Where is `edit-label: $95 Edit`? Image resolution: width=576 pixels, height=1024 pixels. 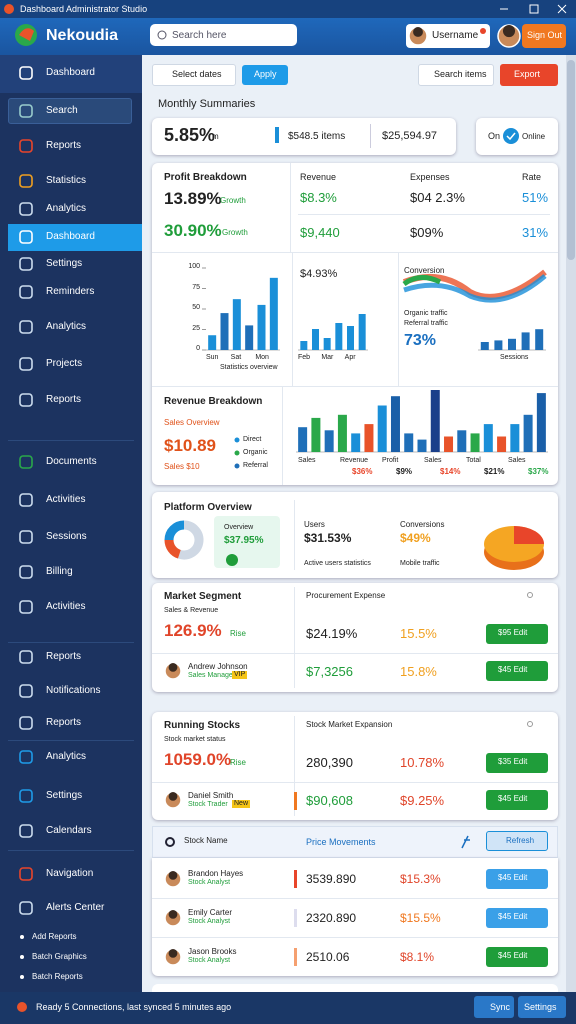 edit-label: $95 Edit is located at coordinates (513, 632).